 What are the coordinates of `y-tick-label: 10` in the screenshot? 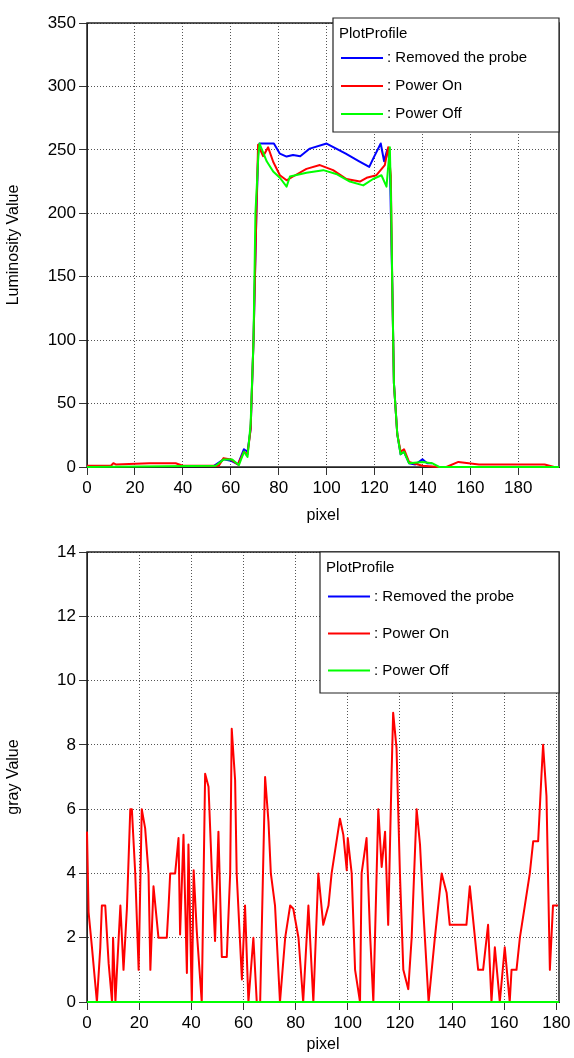 It's located at (66, 680).